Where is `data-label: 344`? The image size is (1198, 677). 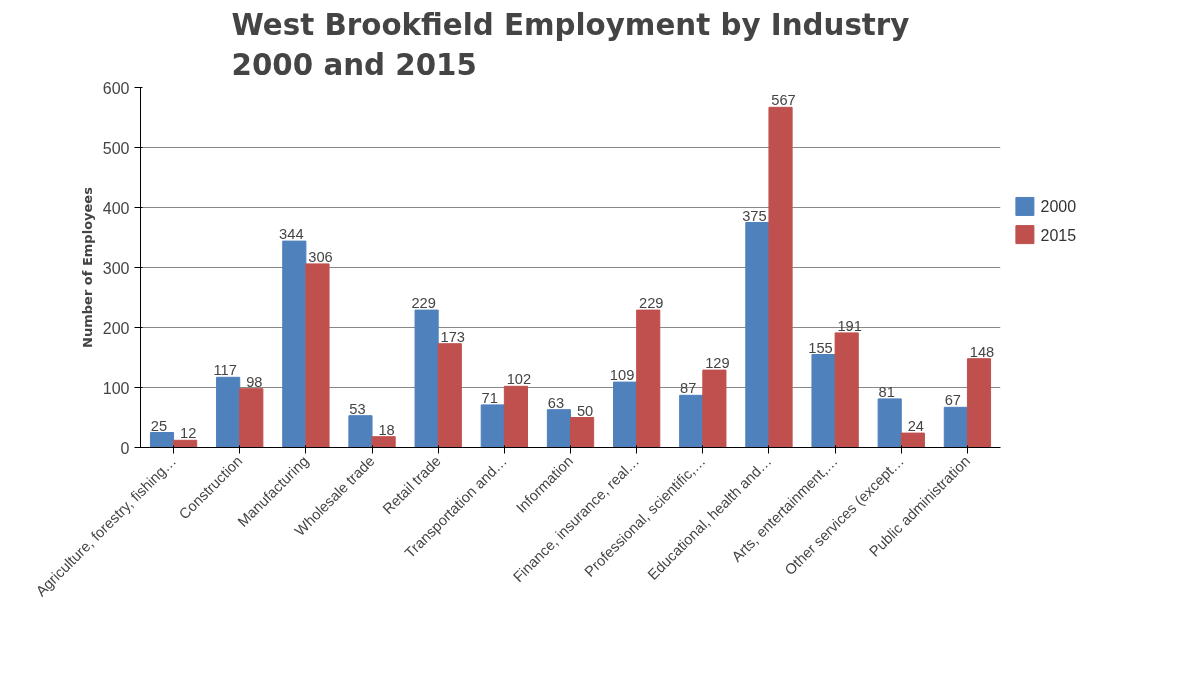
data-label: 344 is located at coordinates (291, 234).